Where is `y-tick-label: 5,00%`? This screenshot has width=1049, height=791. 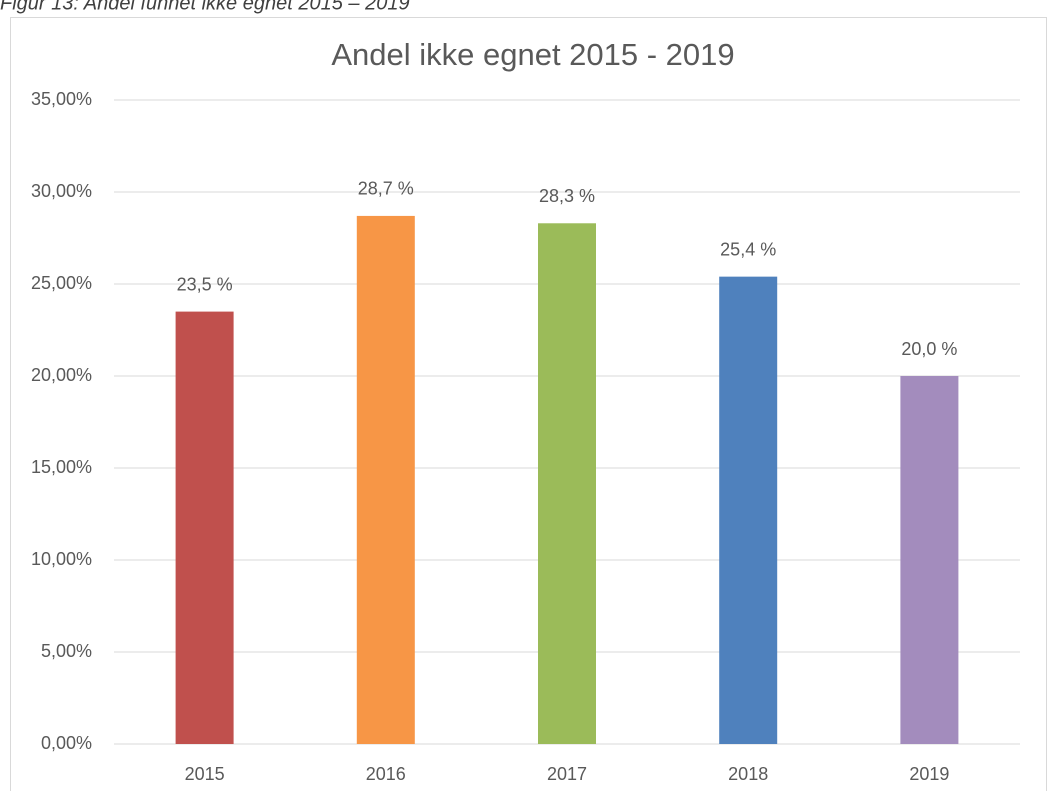 y-tick-label: 5,00% is located at coordinates (66, 651).